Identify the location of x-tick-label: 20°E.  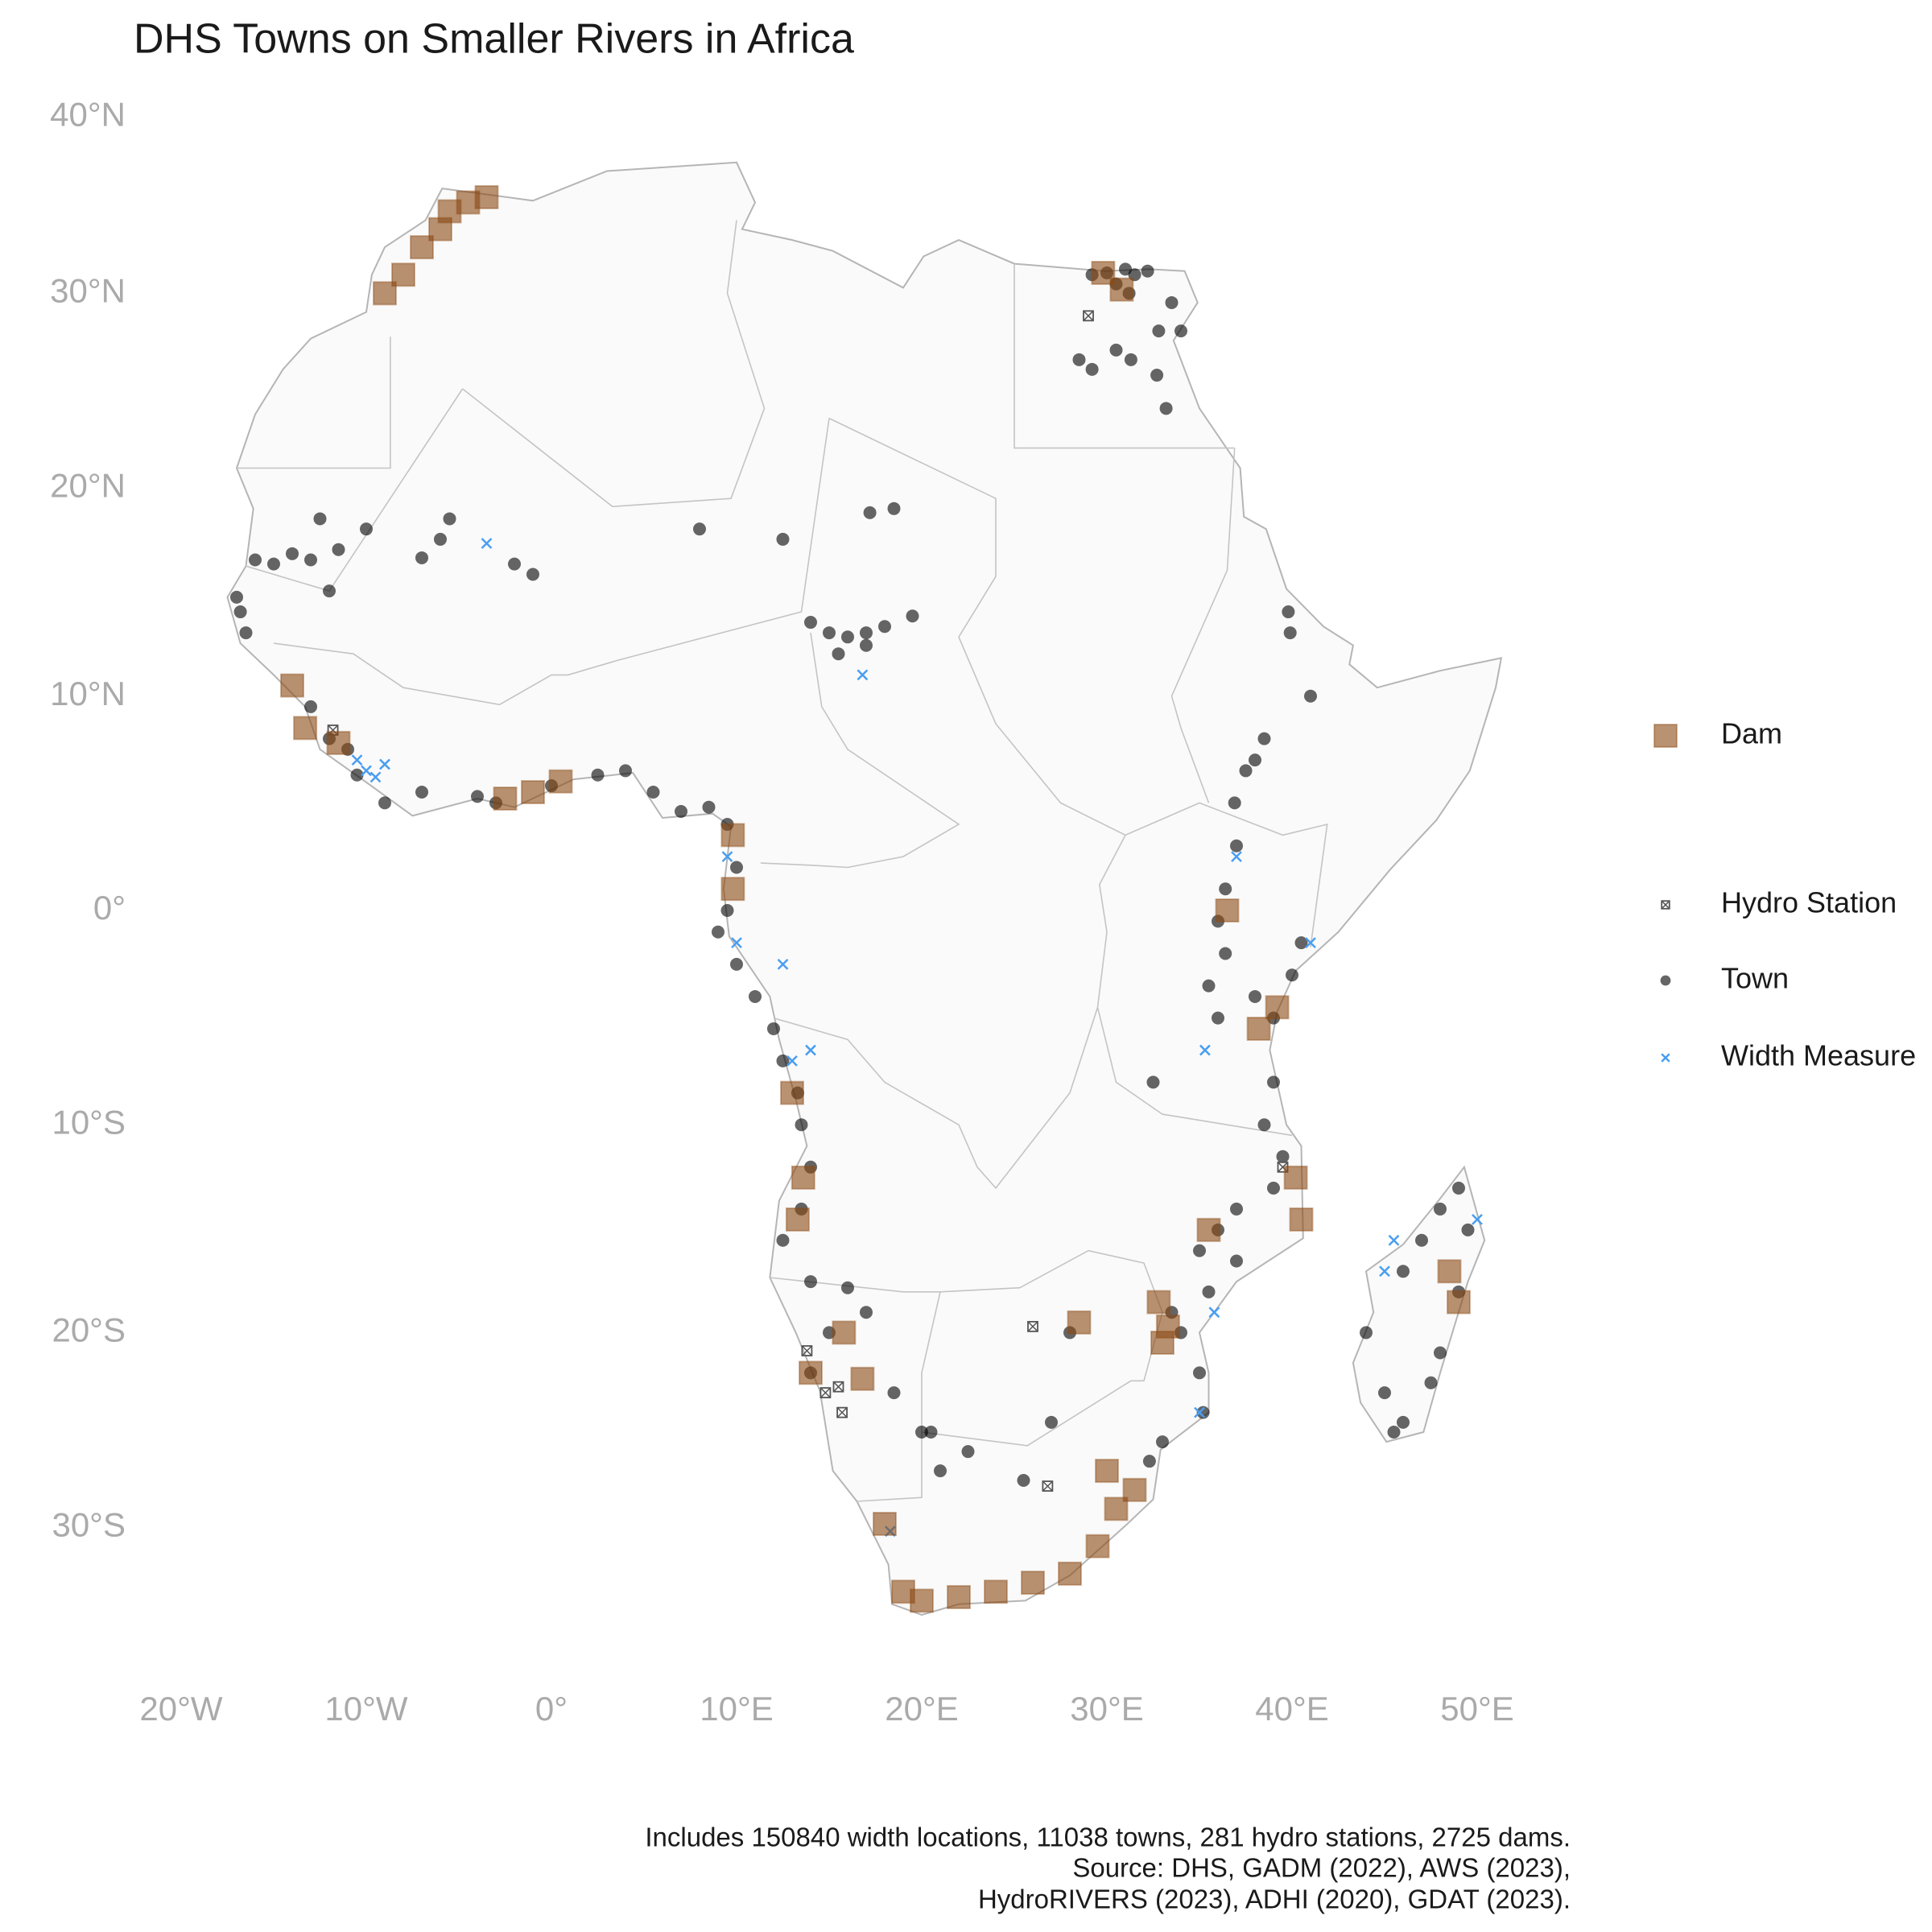
(922, 1709).